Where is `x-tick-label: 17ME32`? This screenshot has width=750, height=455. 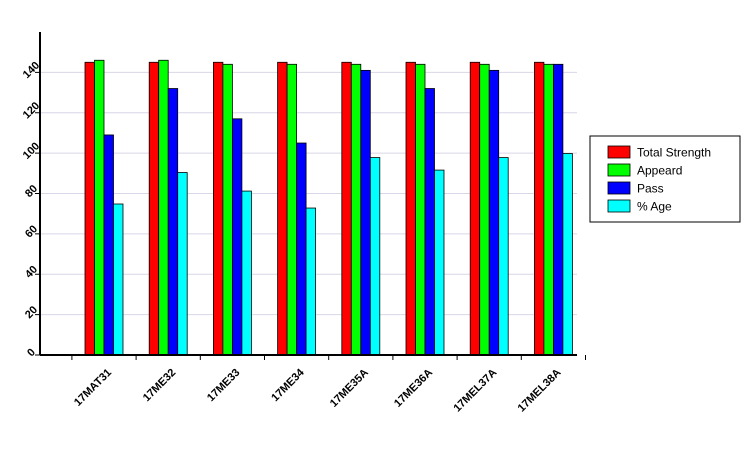
x-tick-label: 17ME32 is located at coordinates (159, 385).